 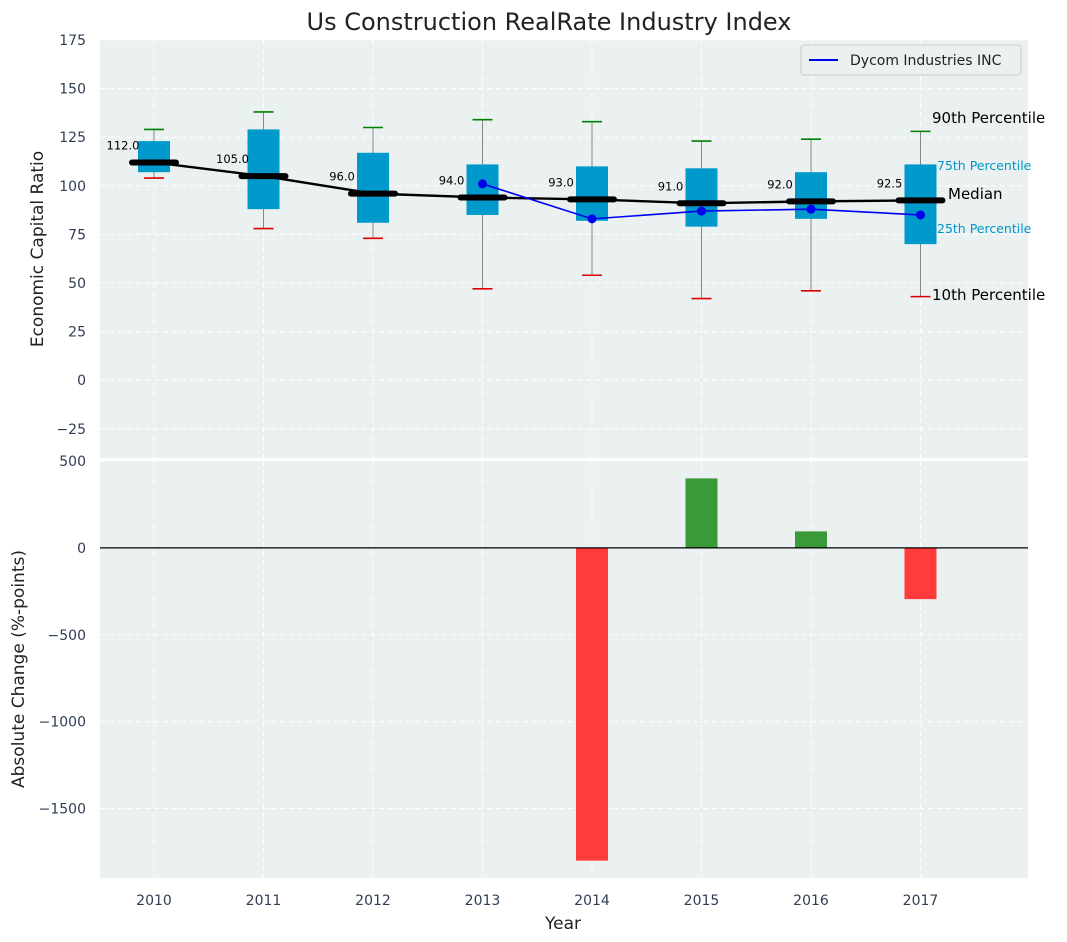 I want to click on bottom-y-tick-label: 0, so click(x=81, y=549).